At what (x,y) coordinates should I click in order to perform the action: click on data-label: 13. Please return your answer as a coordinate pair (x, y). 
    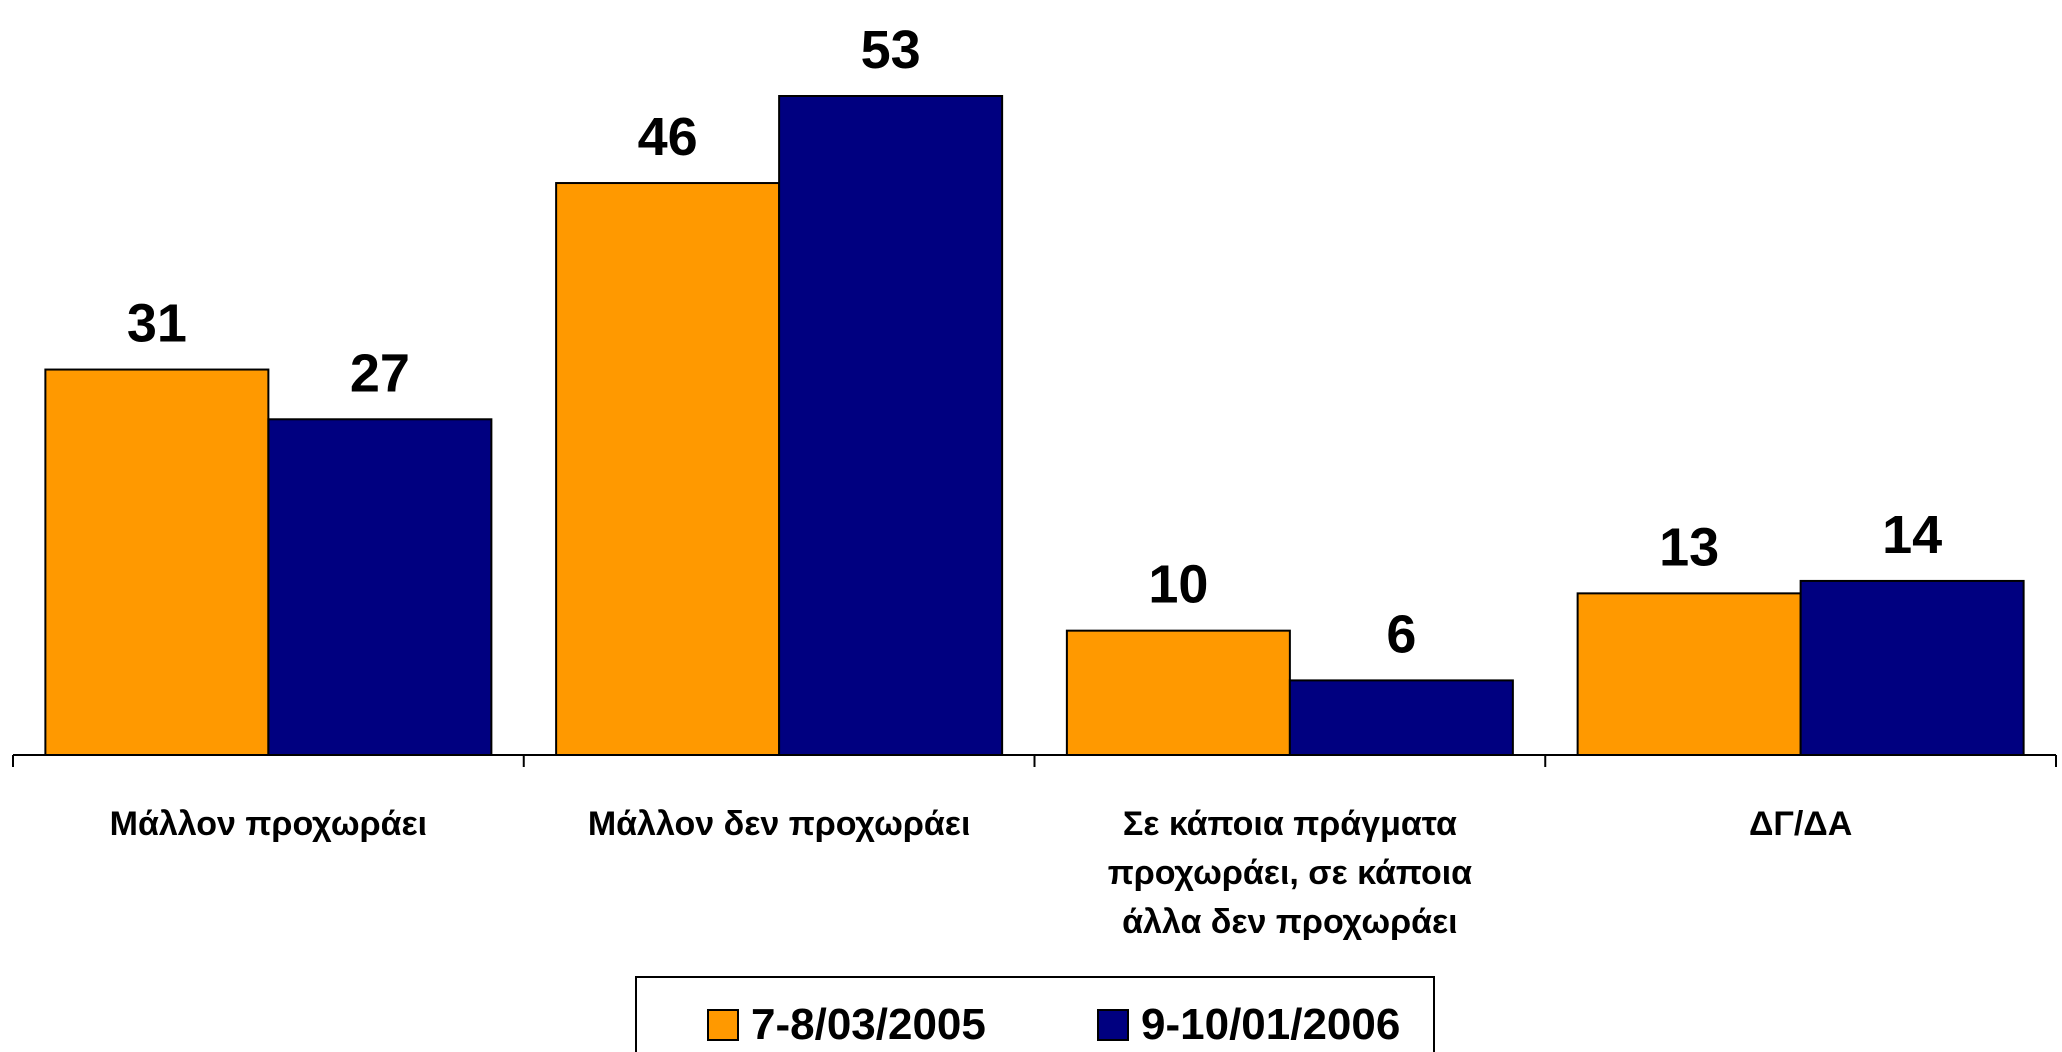
    Looking at the image, I should click on (1689, 547).